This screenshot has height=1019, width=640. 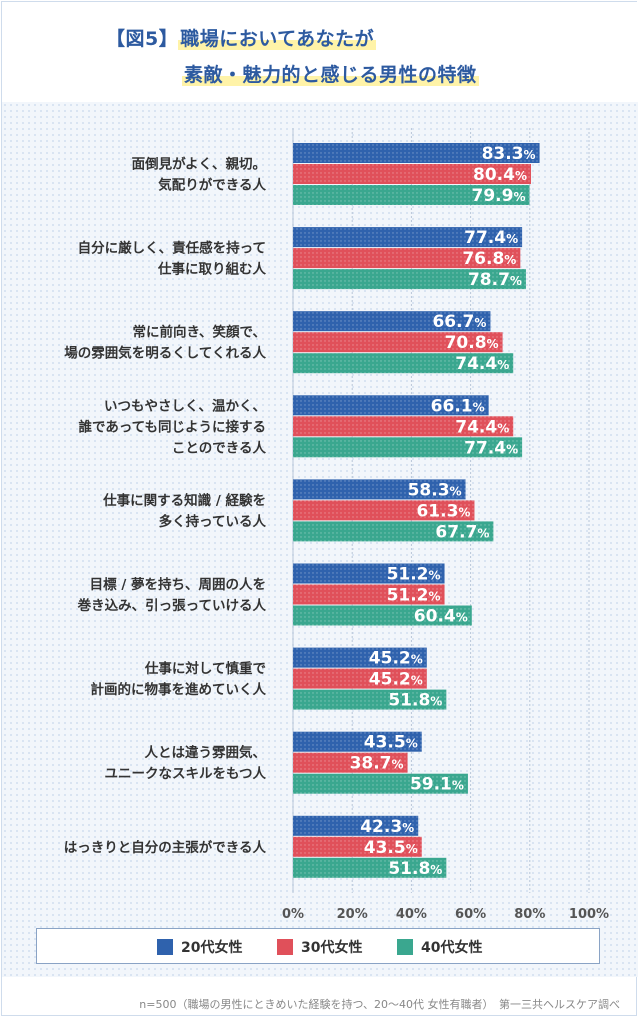 What do you see at coordinates (165, 353) in the screenshot?
I see `category-label: 場の雰囲気を明るくしてくれる人` at bounding box center [165, 353].